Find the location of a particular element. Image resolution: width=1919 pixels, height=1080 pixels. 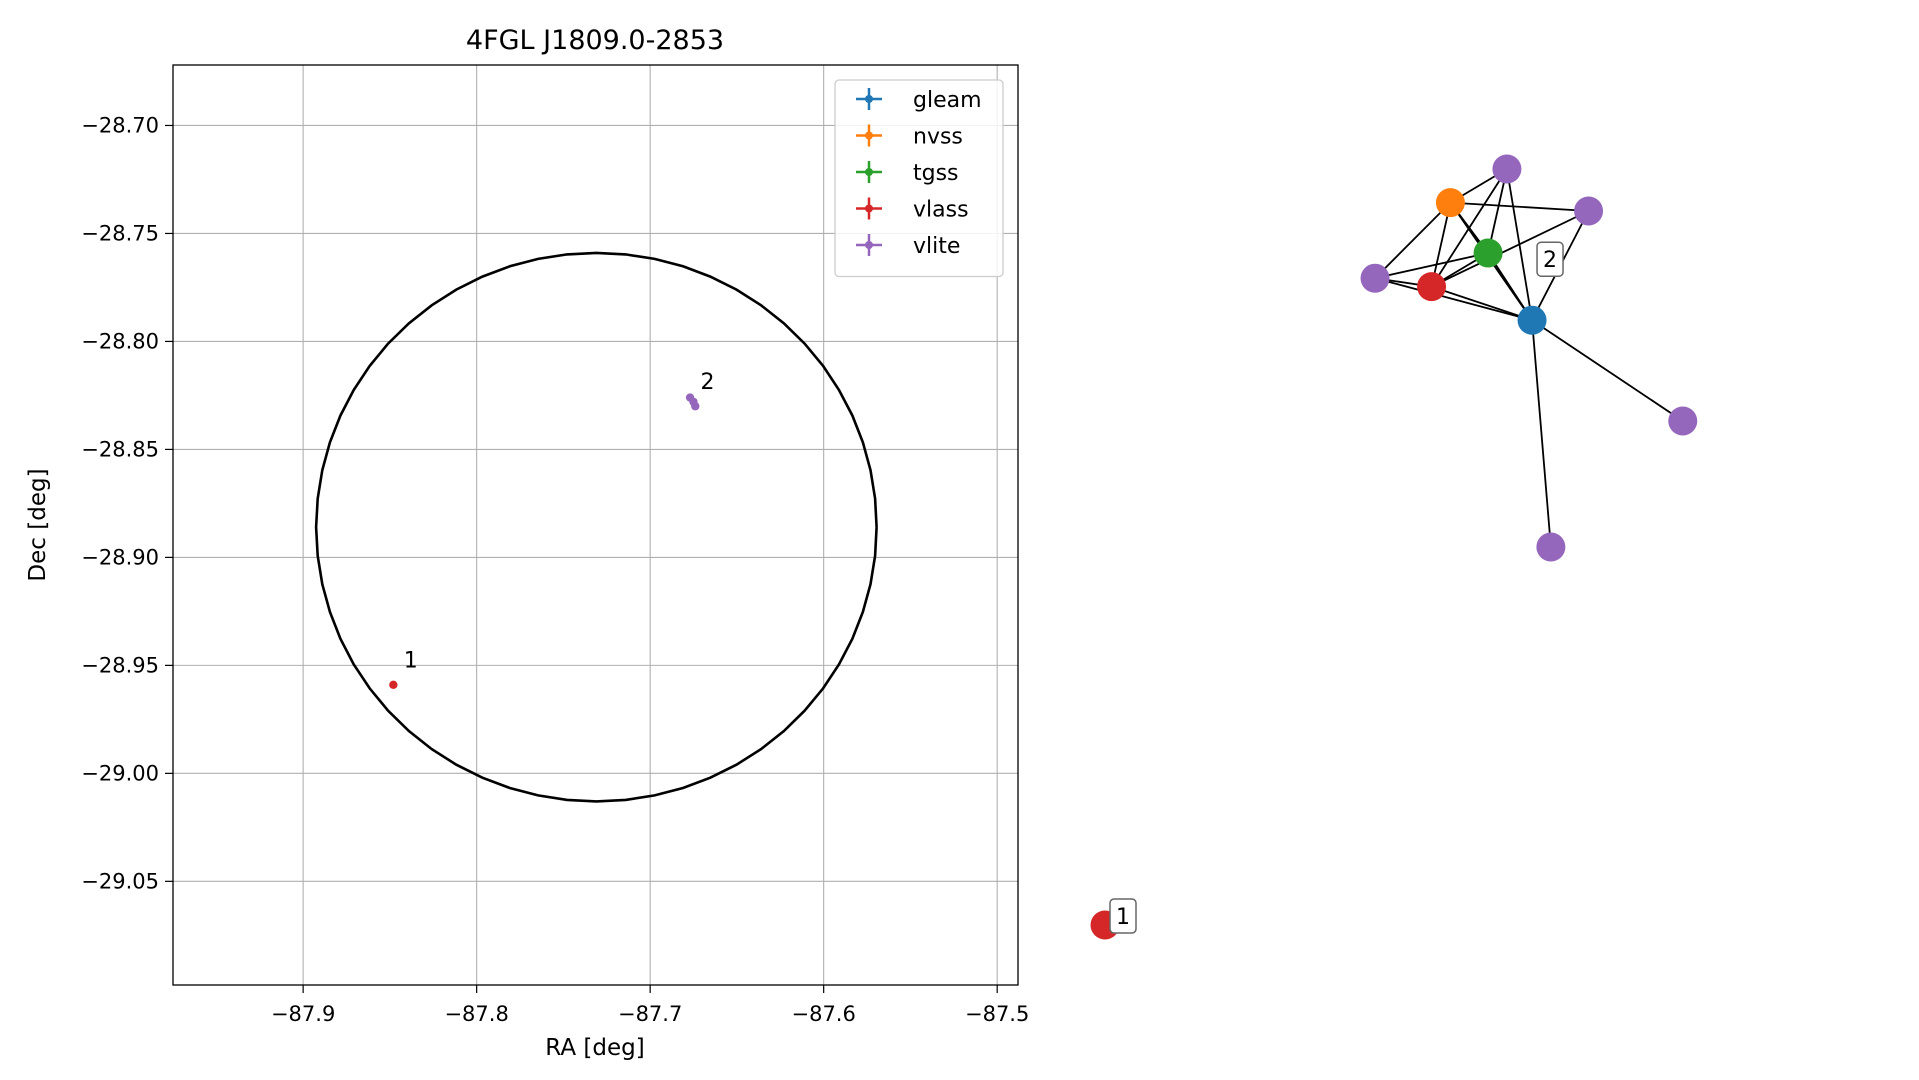

network-node-nvss is located at coordinates (1450, 203).